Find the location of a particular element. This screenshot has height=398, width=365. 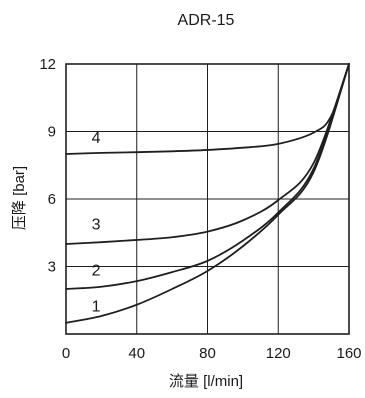

series-label-3: 3 is located at coordinates (96, 224).